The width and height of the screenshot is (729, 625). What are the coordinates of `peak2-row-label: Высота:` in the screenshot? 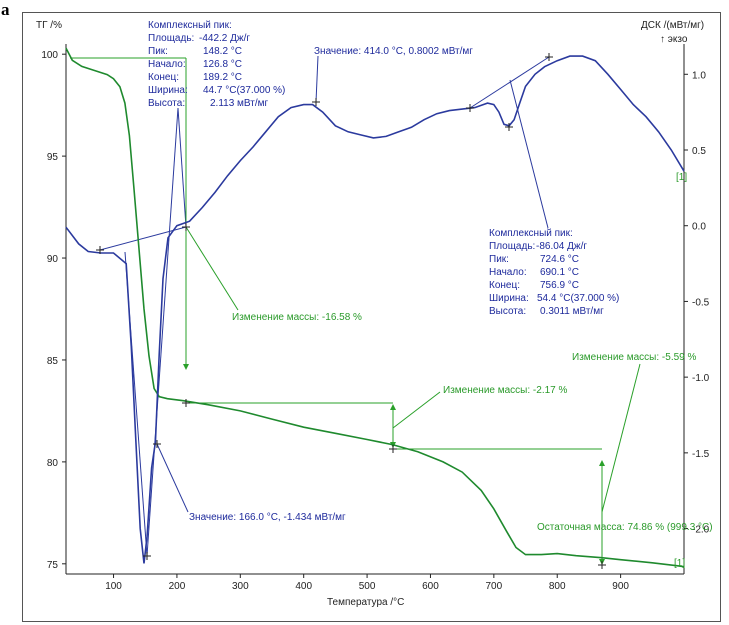 It's located at (507, 311).